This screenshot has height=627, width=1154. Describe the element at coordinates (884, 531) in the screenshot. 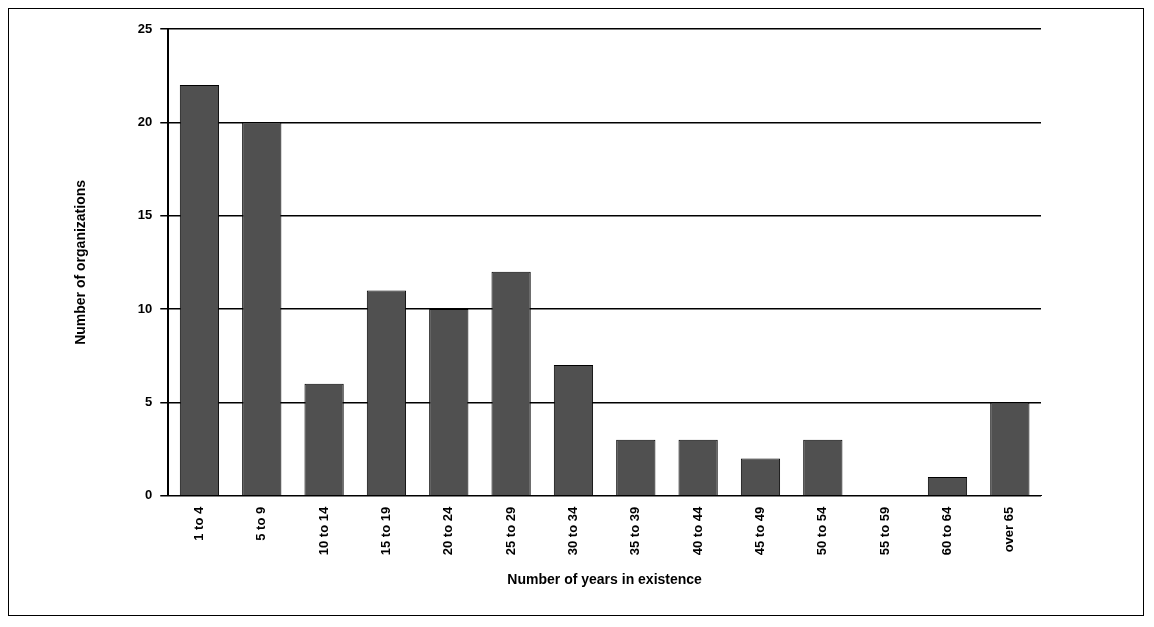

I see `x-tick-label: 55 to 59` at that location.